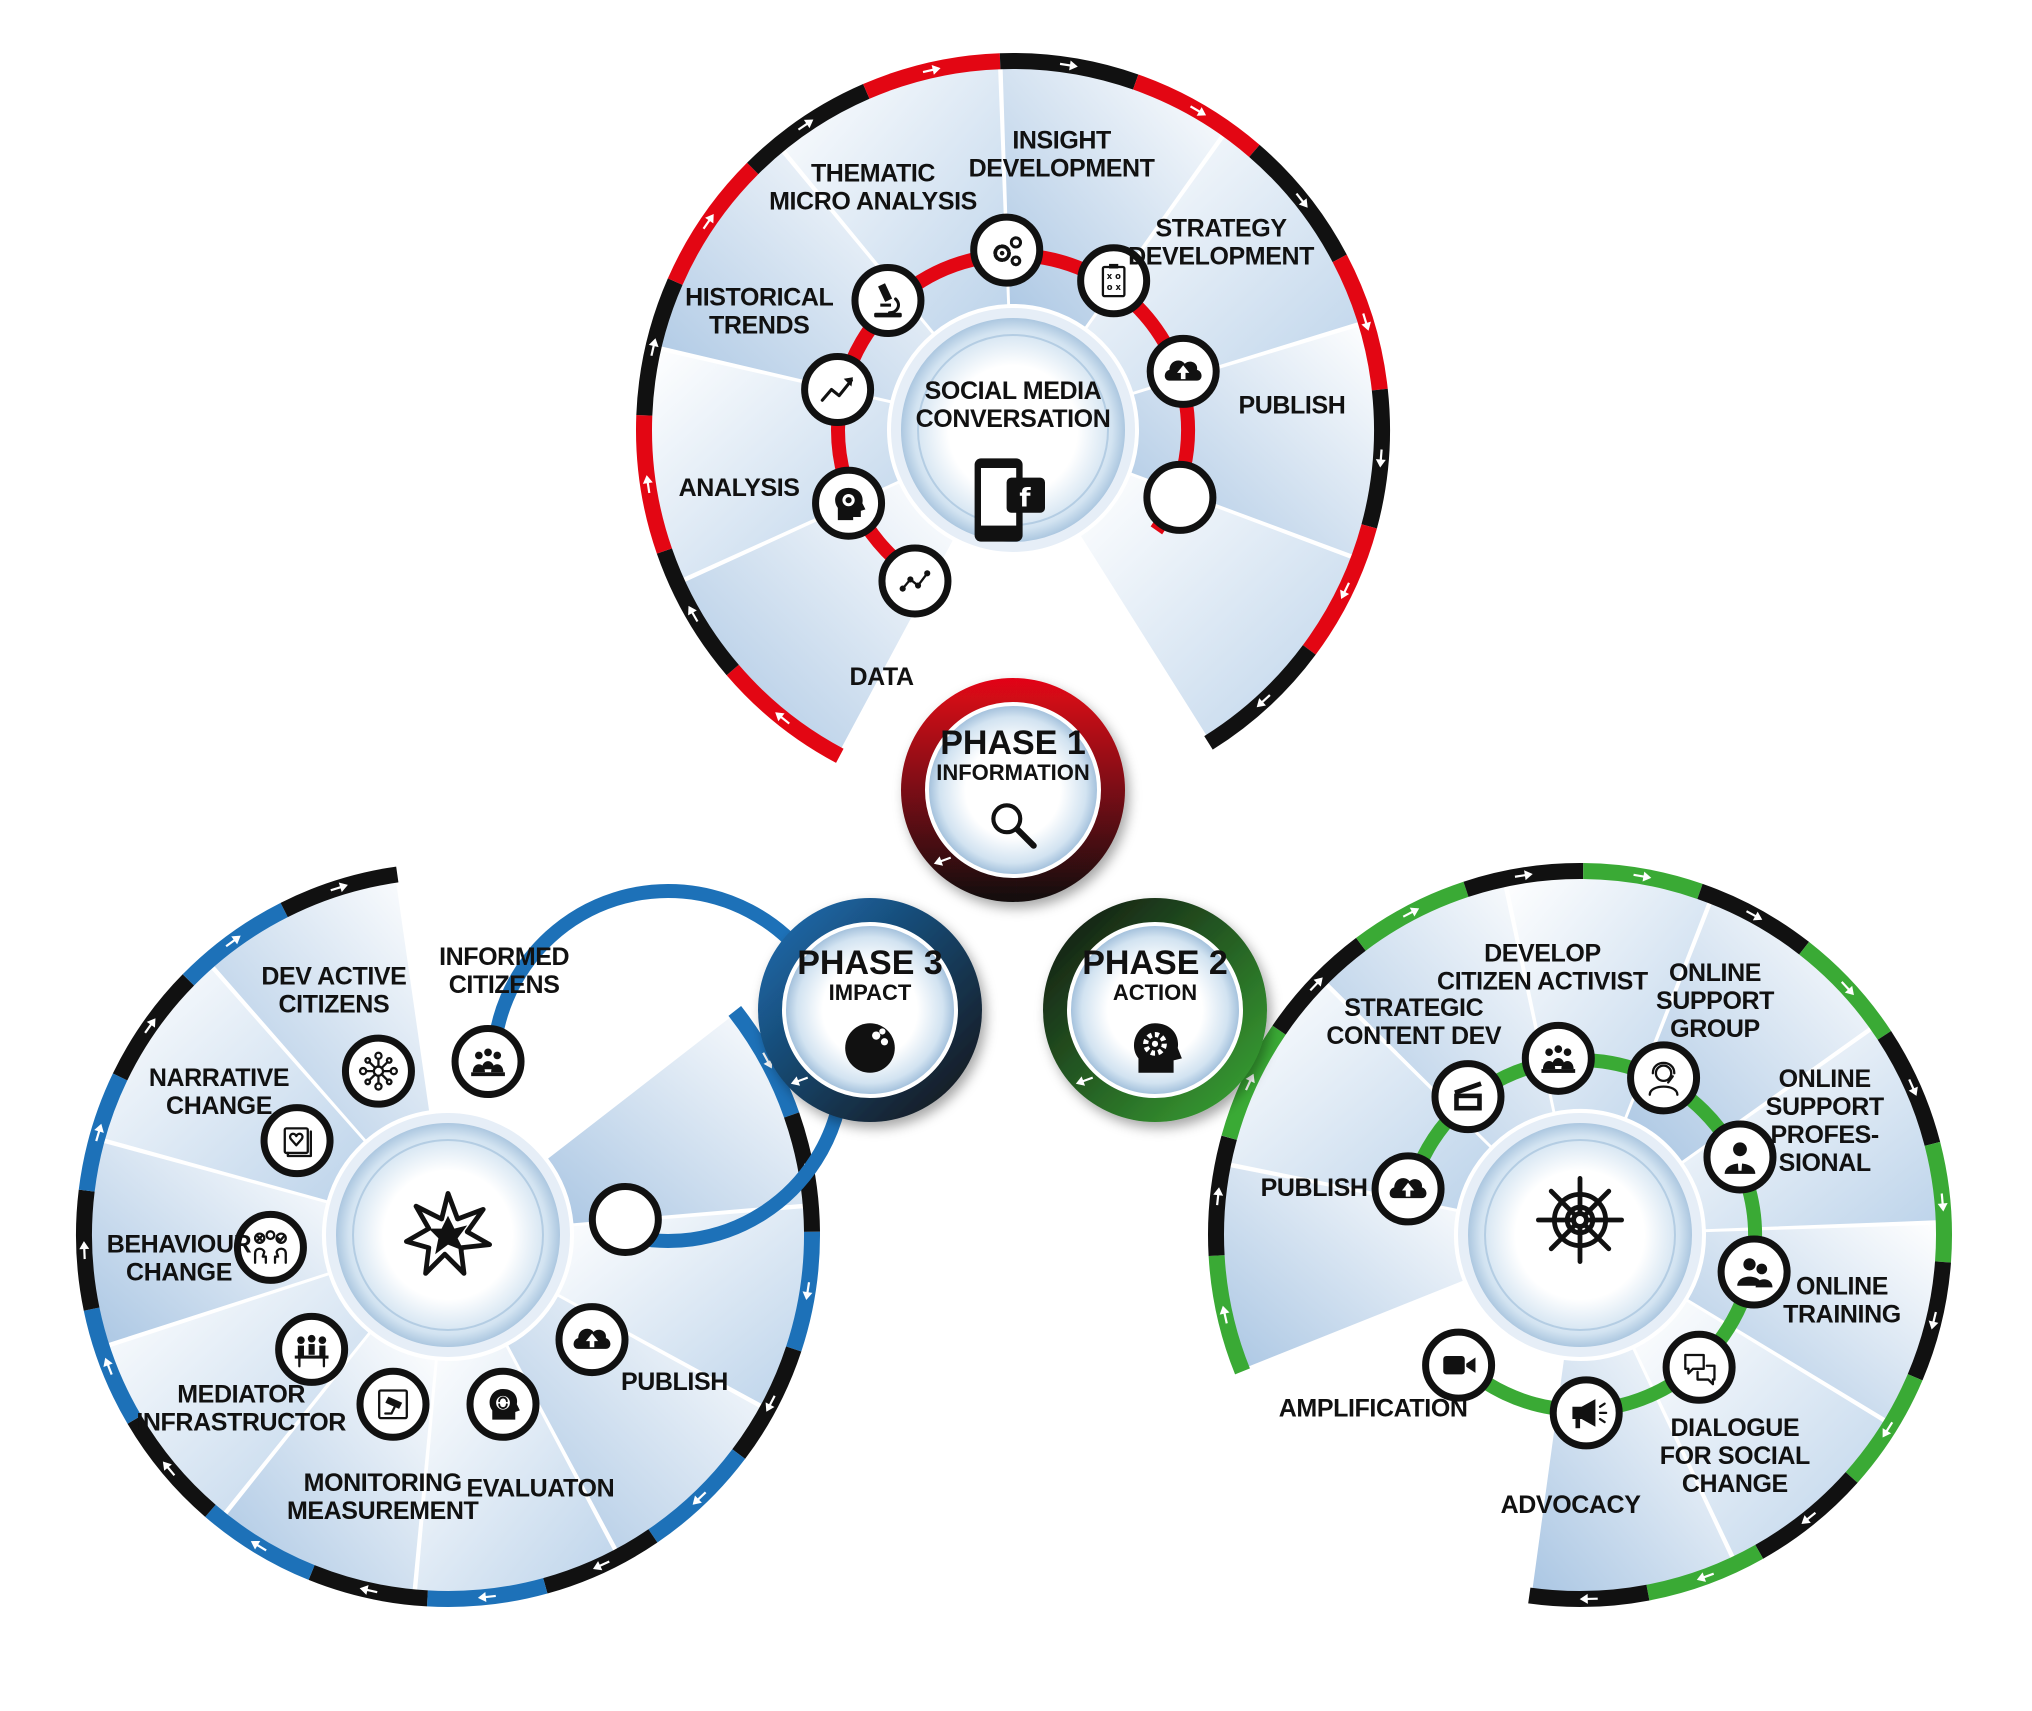  What do you see at coordinates (1013, 772) in the screenshot?
I see `phase-subtitle: INFORMATION` at bounding box center [1013, 772].